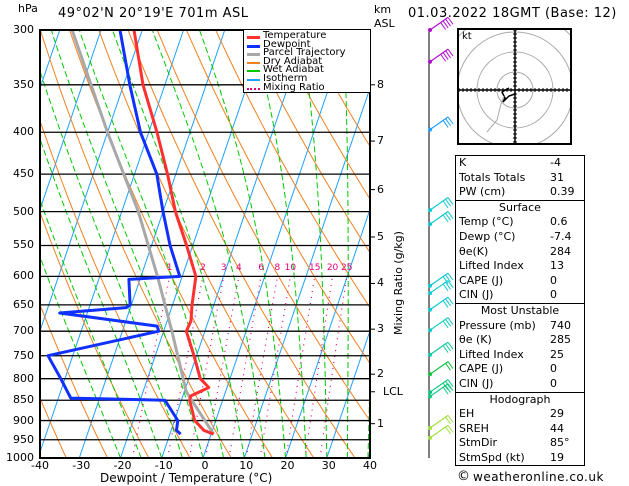 Image resolution: width=629 pixels, height=486 pixels. I want to click on y-tick-label: 550, so click(23, 245).